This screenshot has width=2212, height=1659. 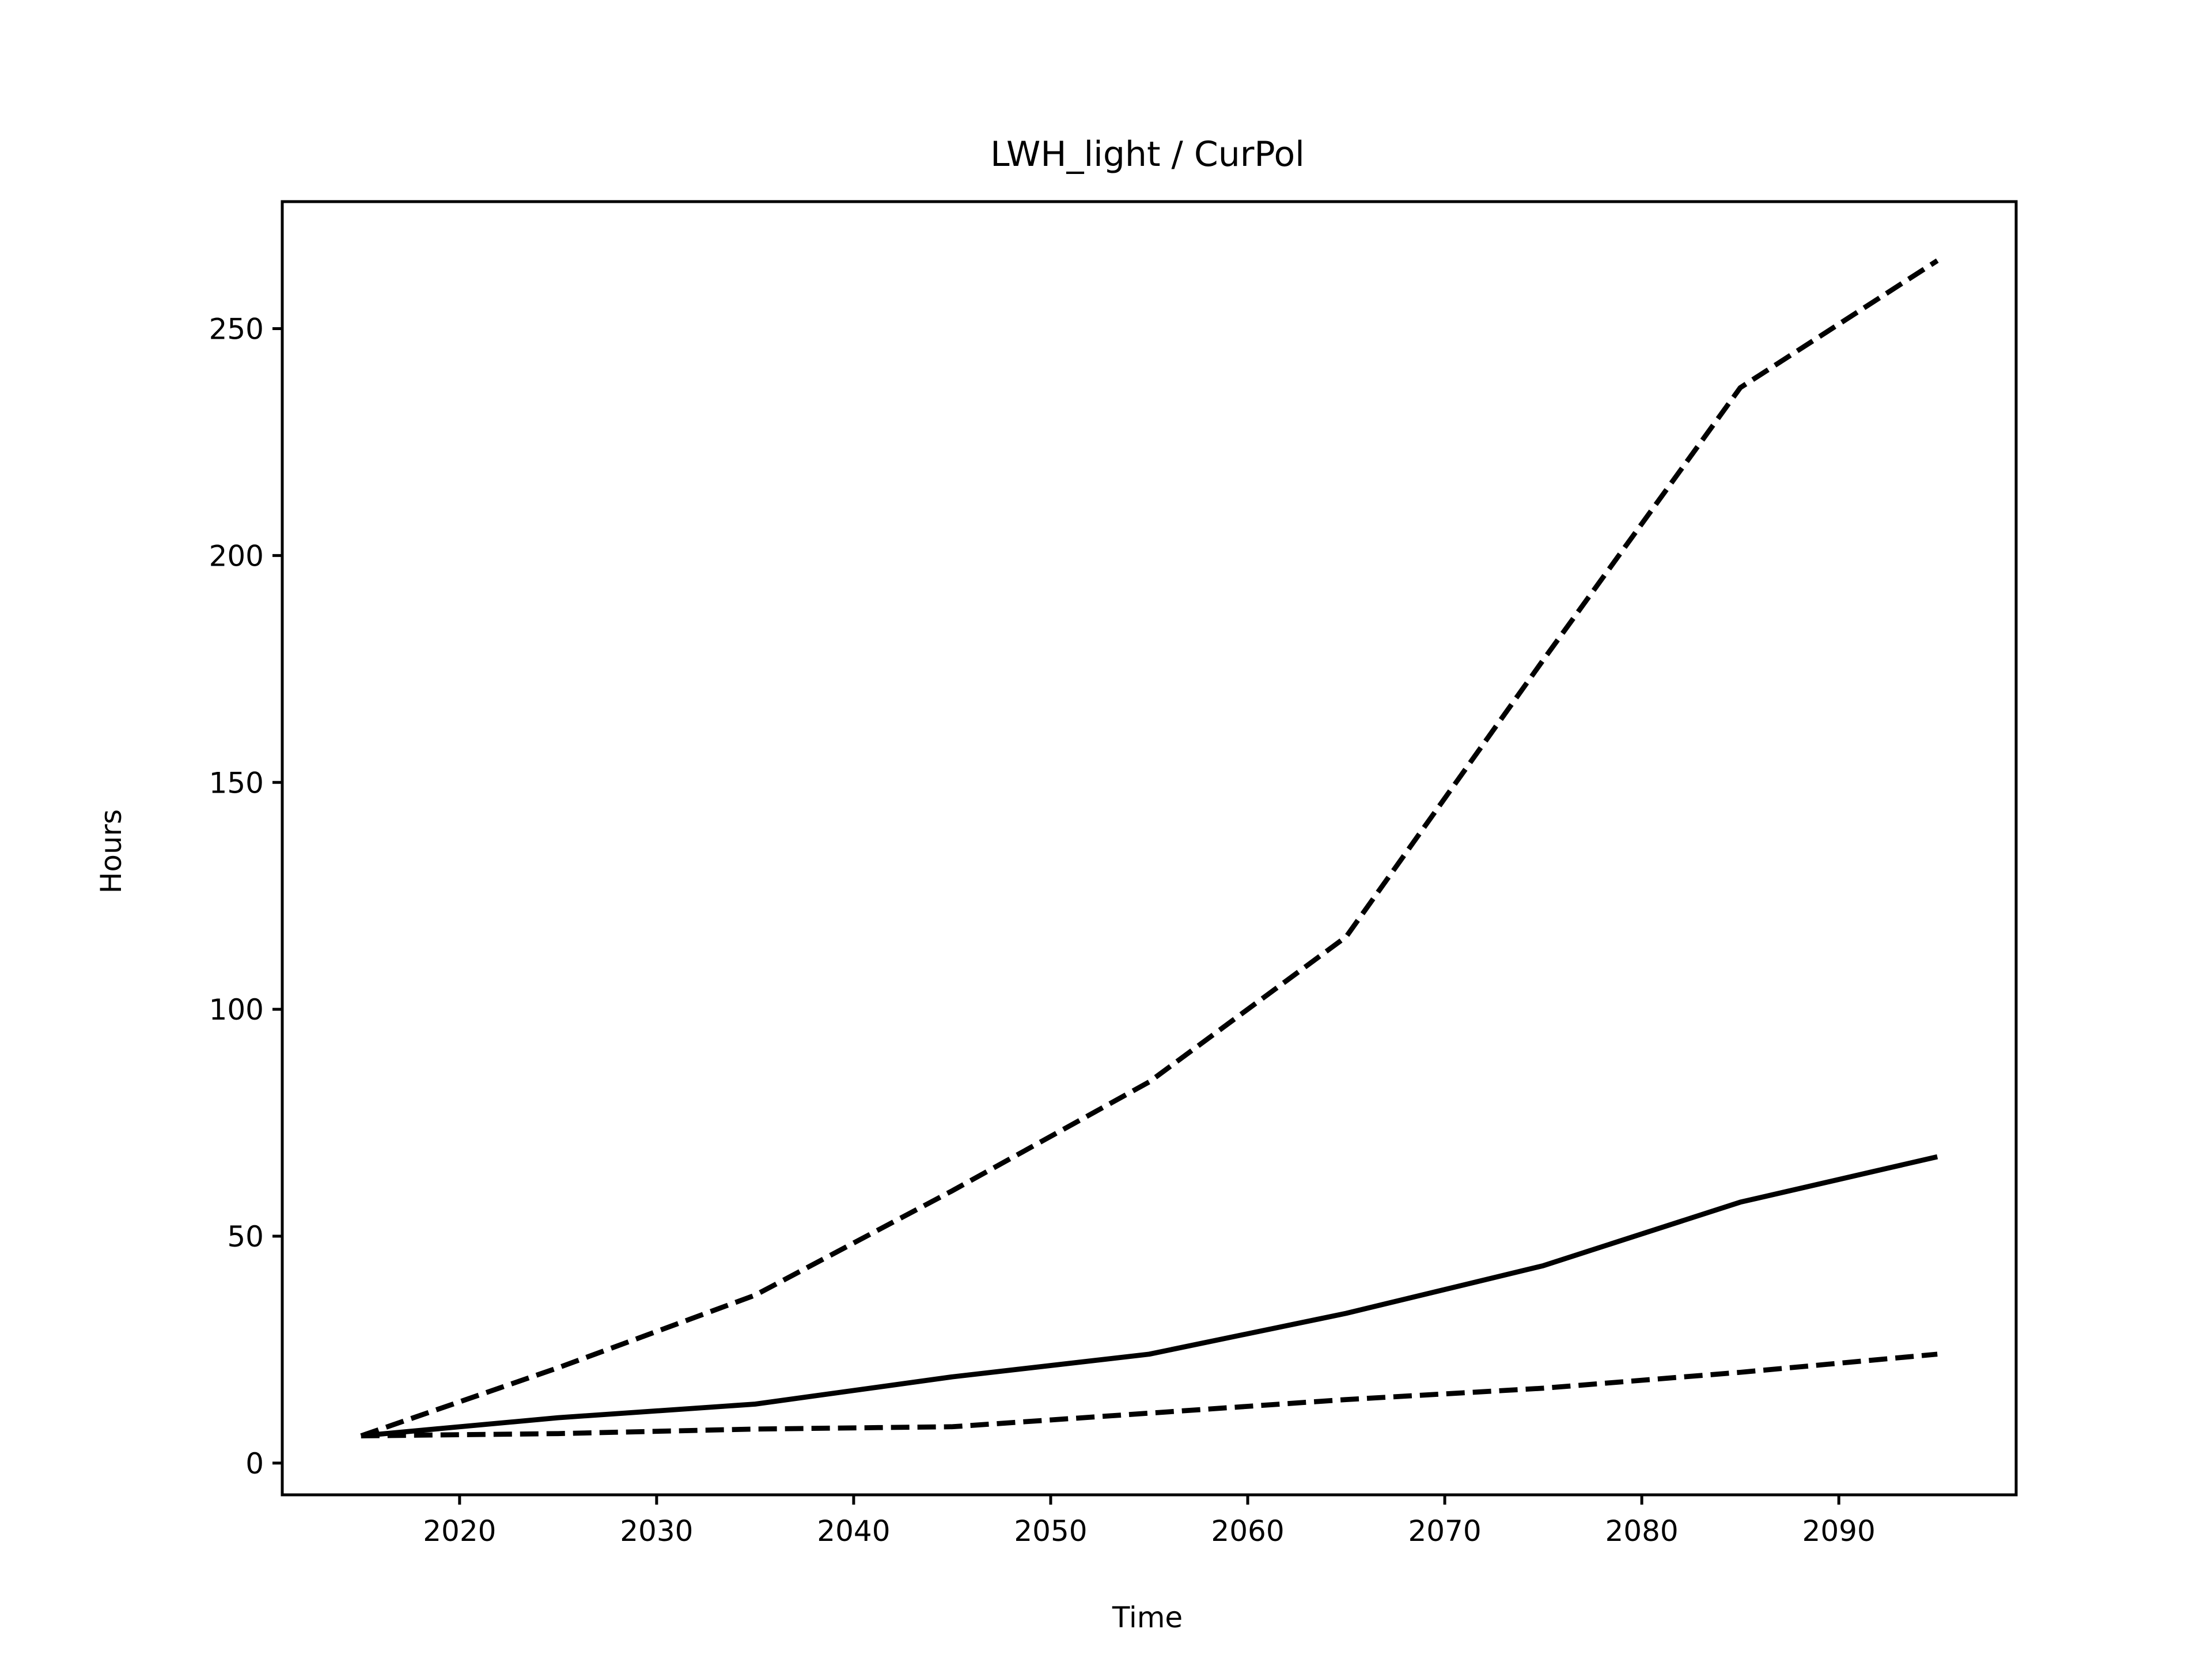 I want to click on y-tick-label: 50, so click(x=245, y=1236).